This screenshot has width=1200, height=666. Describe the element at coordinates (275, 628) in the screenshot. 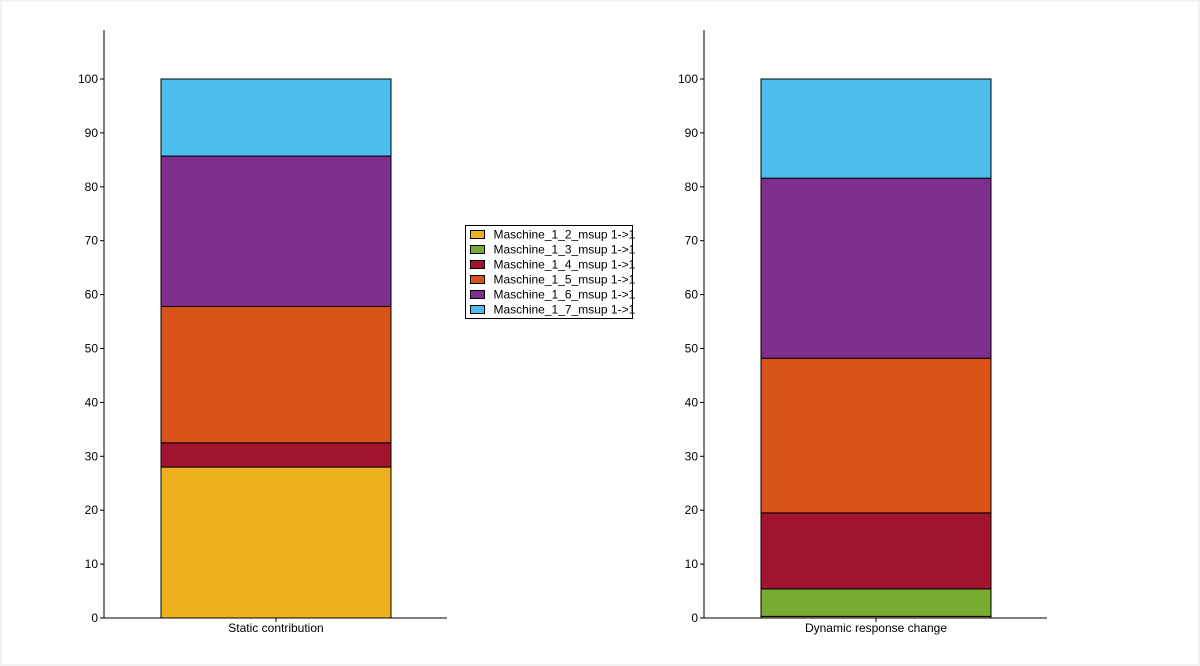

I see `category-label: Static contribution` at that location.